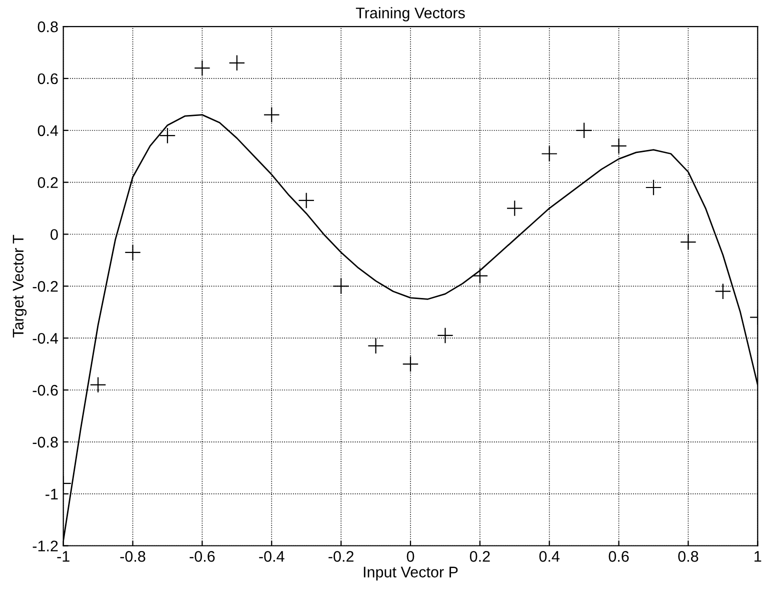 The image size is (763, 590). What do you see at coordinates (52, 494) in the screenshot?
I see `y-tick-label: -1` at bounding box center [52, 494].